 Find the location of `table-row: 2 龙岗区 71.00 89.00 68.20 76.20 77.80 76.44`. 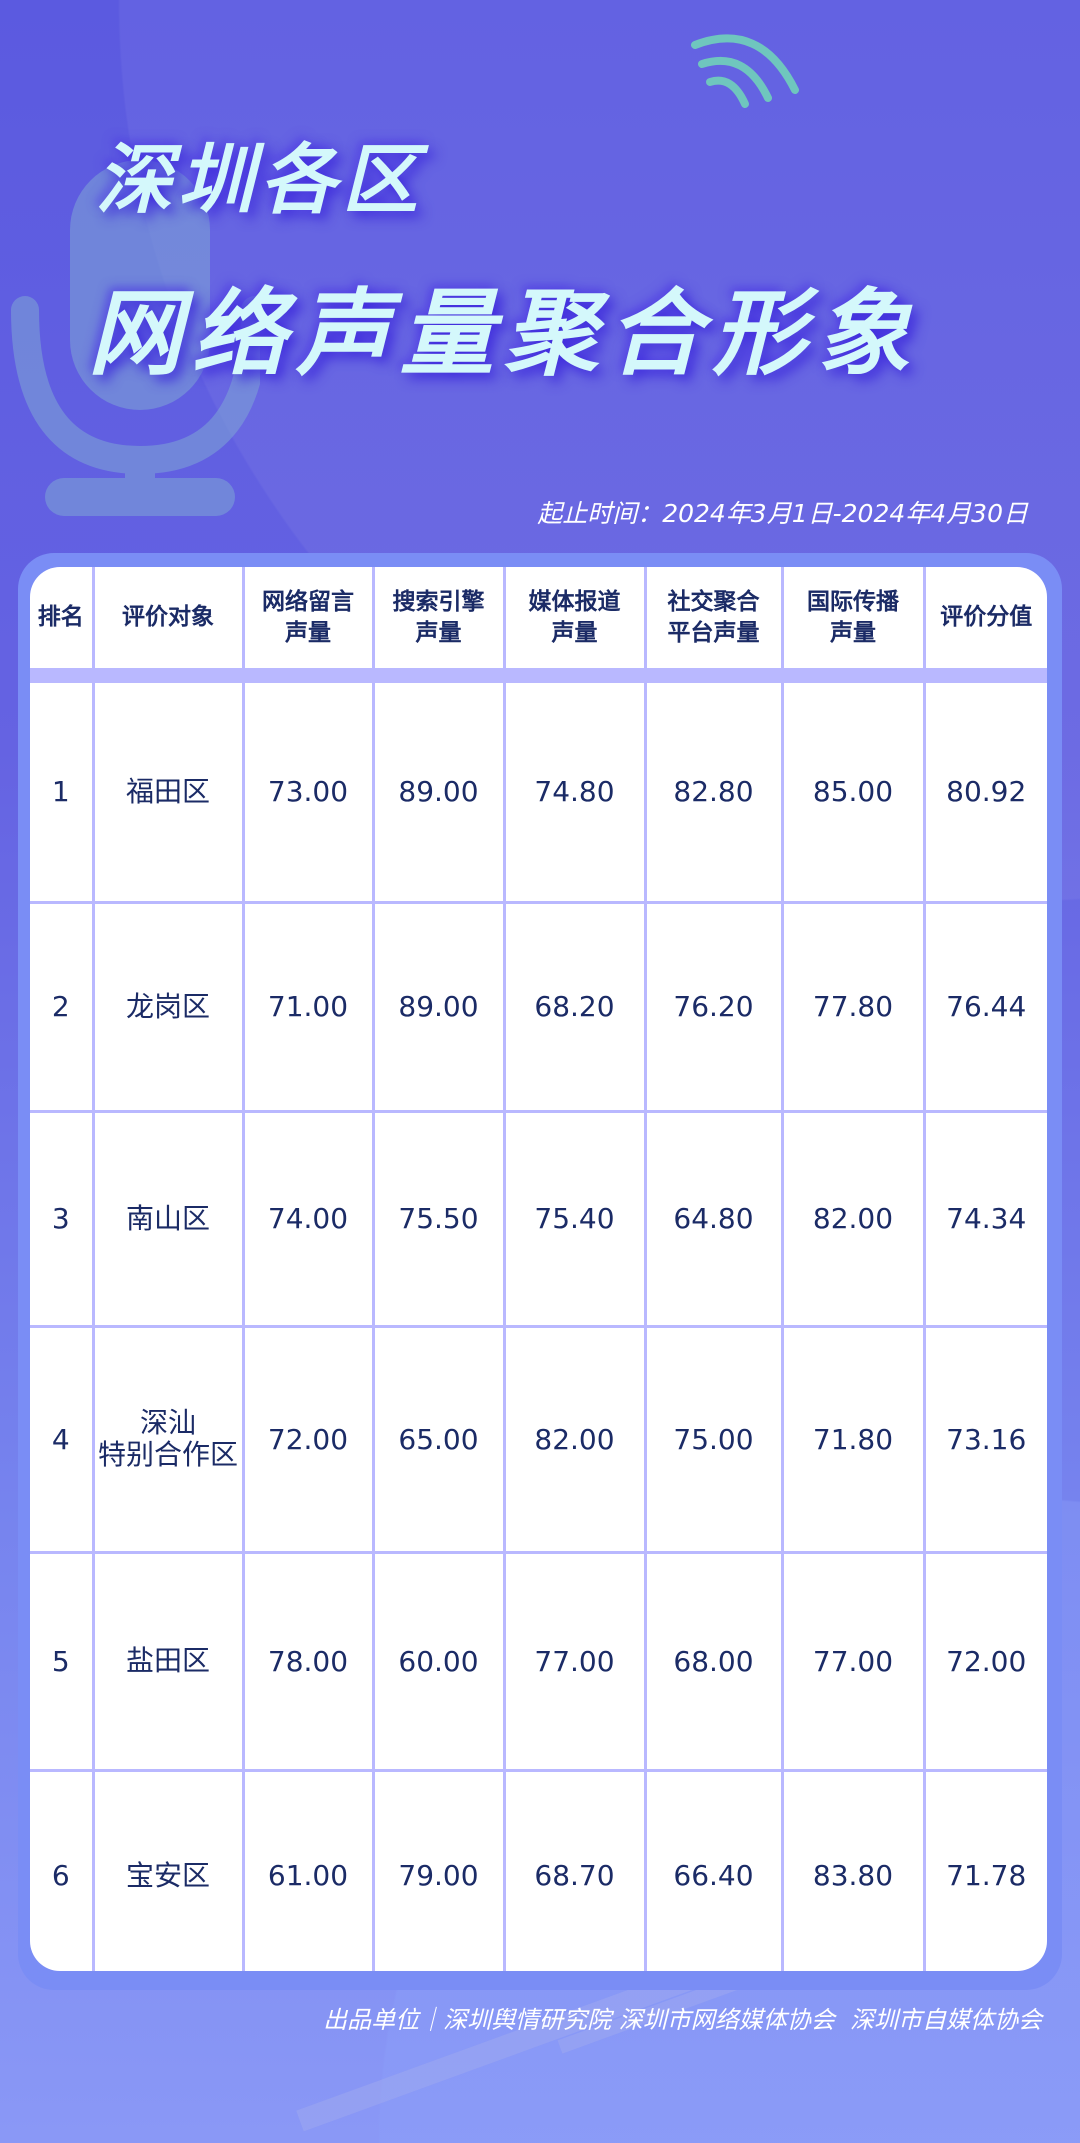

table-row: 2 龙岗区 71.00 89.00 68.20 76.20 77.80 76.44 is located at coordinates (538, 1007).